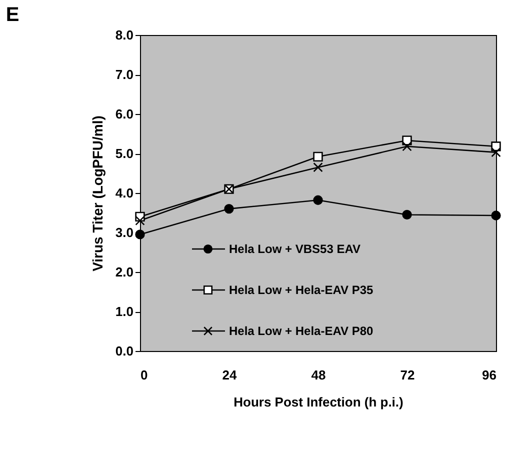 The height and width of the screenshot is (468, 512). Describe the element at coordinates (407, 375) in the screenshot. I see `x-tick-label: 72` at that location.